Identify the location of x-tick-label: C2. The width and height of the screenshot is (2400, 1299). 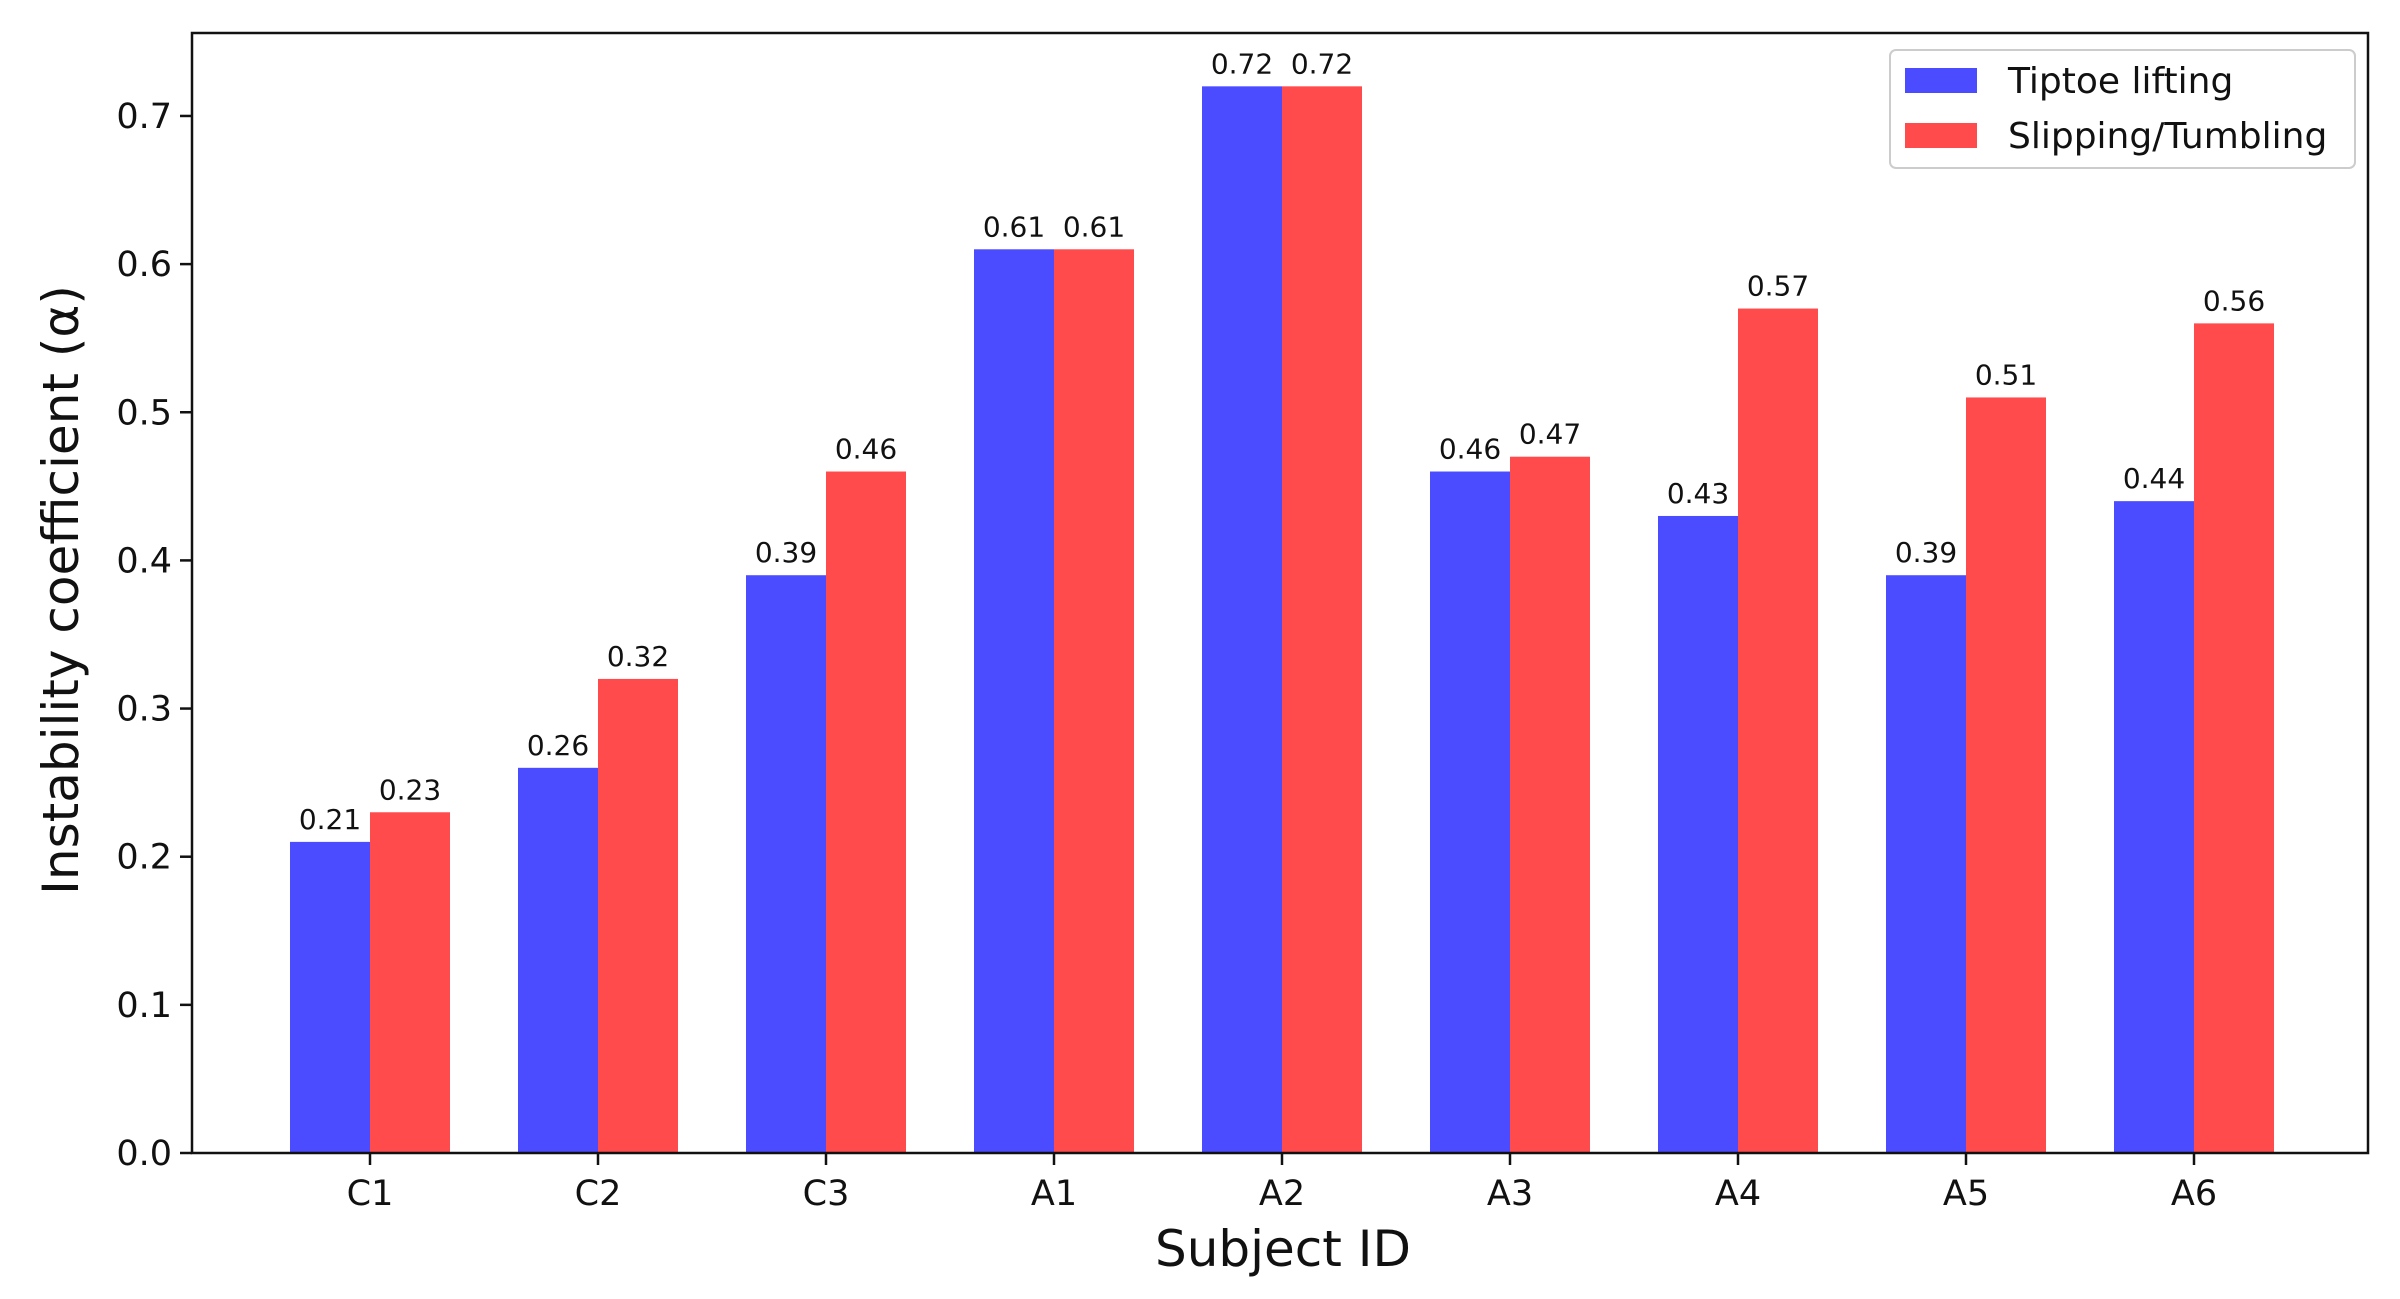
(598, 1194).